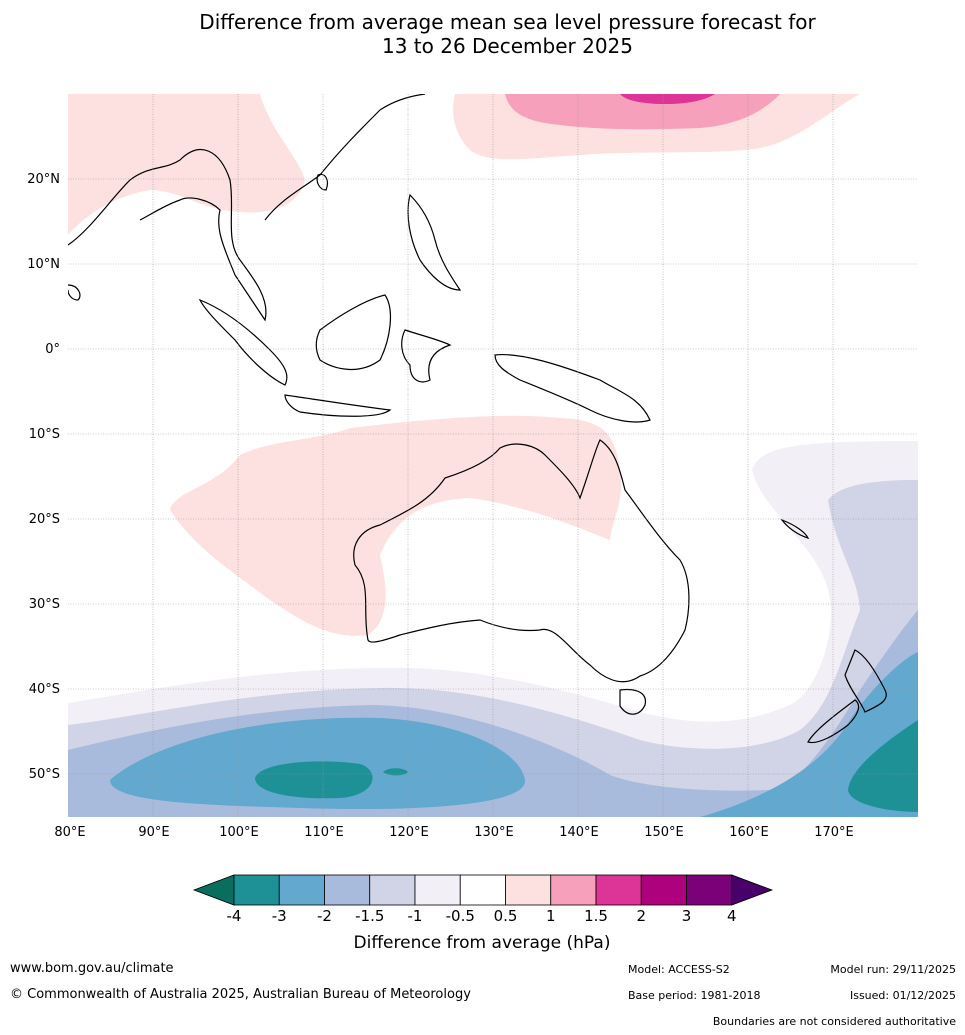 The height and width of the screenshot is (1035, 965). What do you see at coordinates (74, 292) in the screenshot?
I see `sri-lanka-coast` at bounding box center [74, 292].